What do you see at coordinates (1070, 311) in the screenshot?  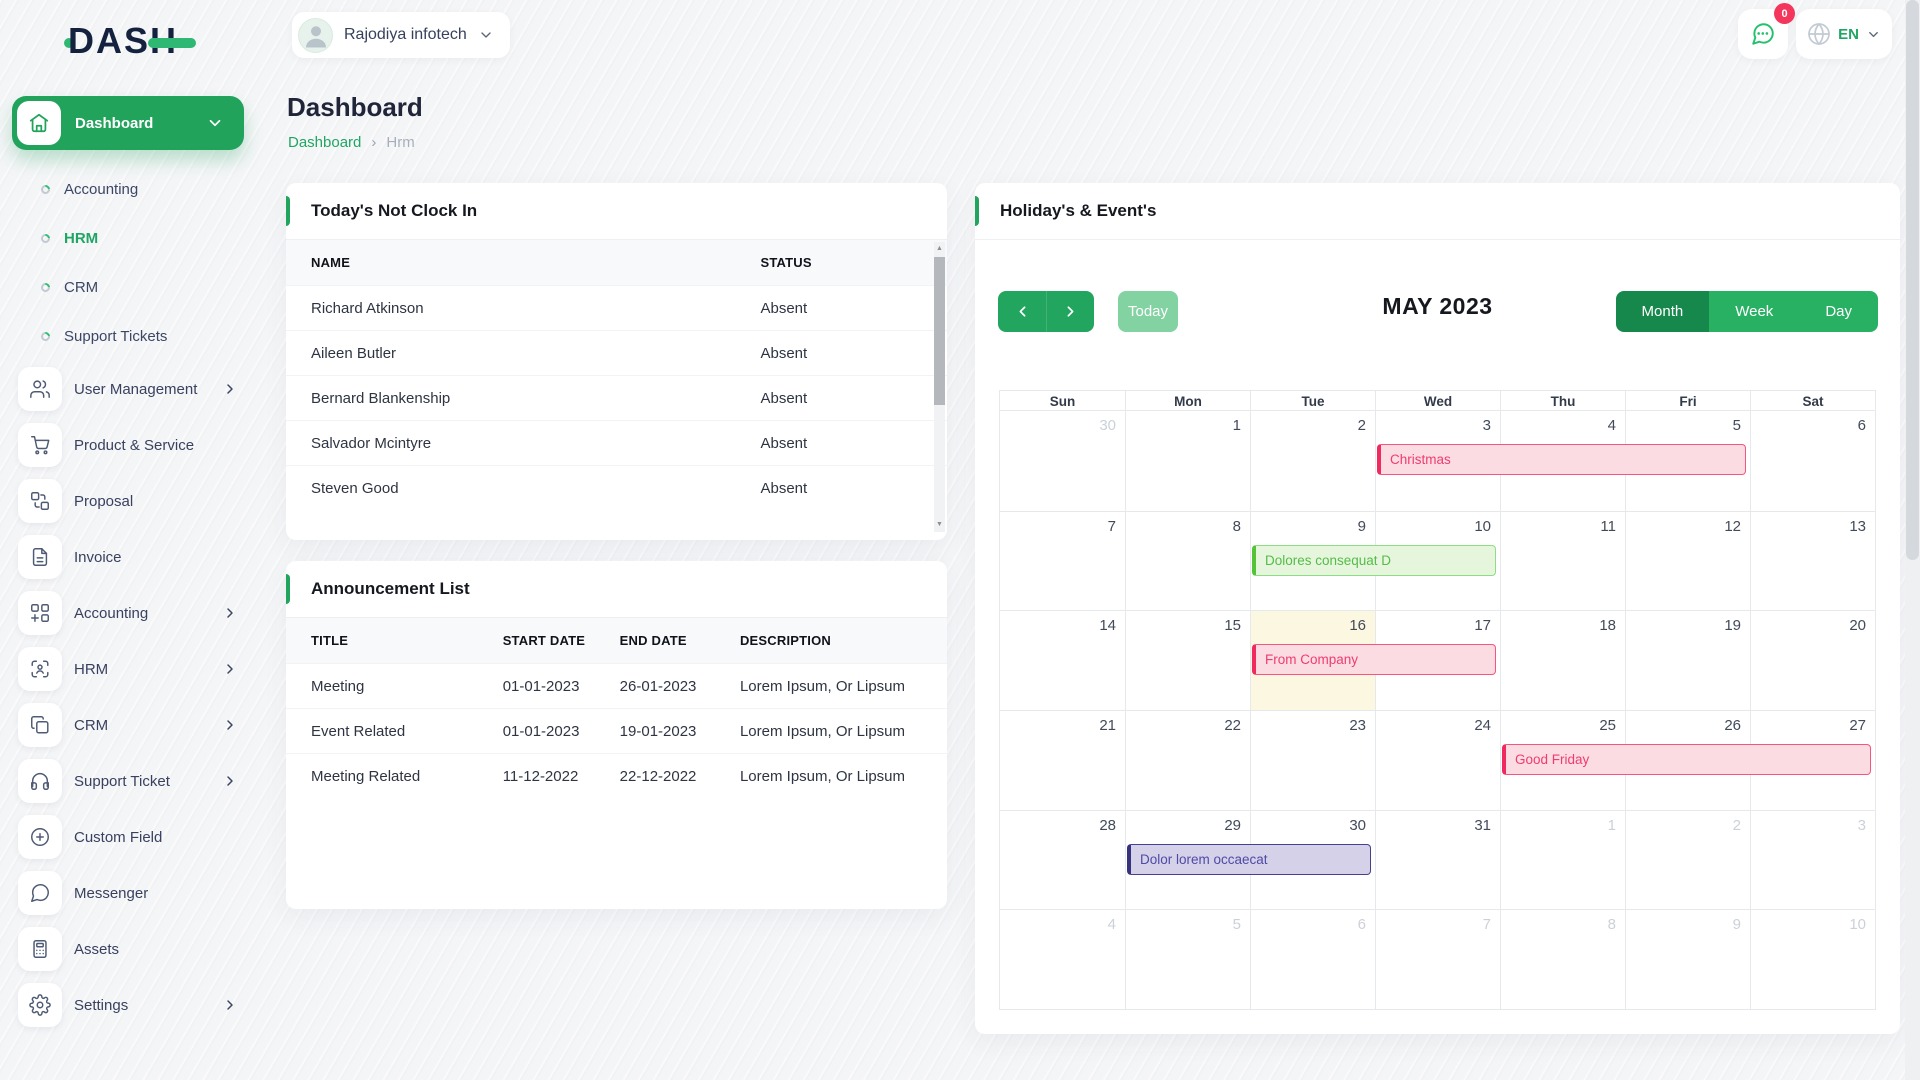 I see `calendar-next-button` at bounding box center [1070, 311].